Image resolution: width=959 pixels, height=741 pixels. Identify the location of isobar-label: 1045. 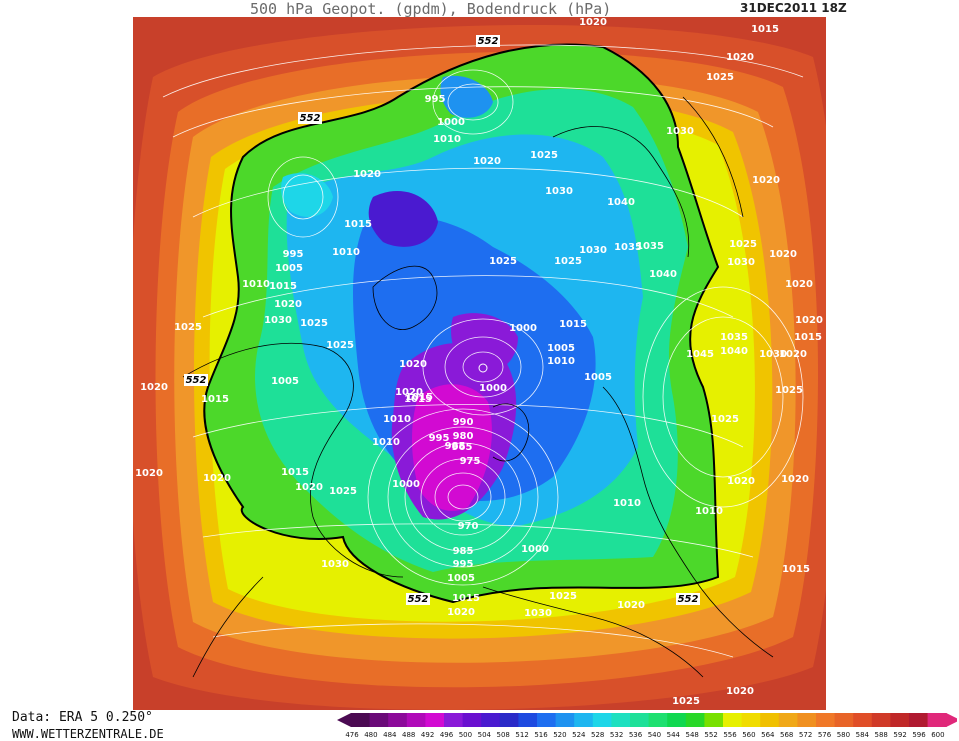
(700, 354).